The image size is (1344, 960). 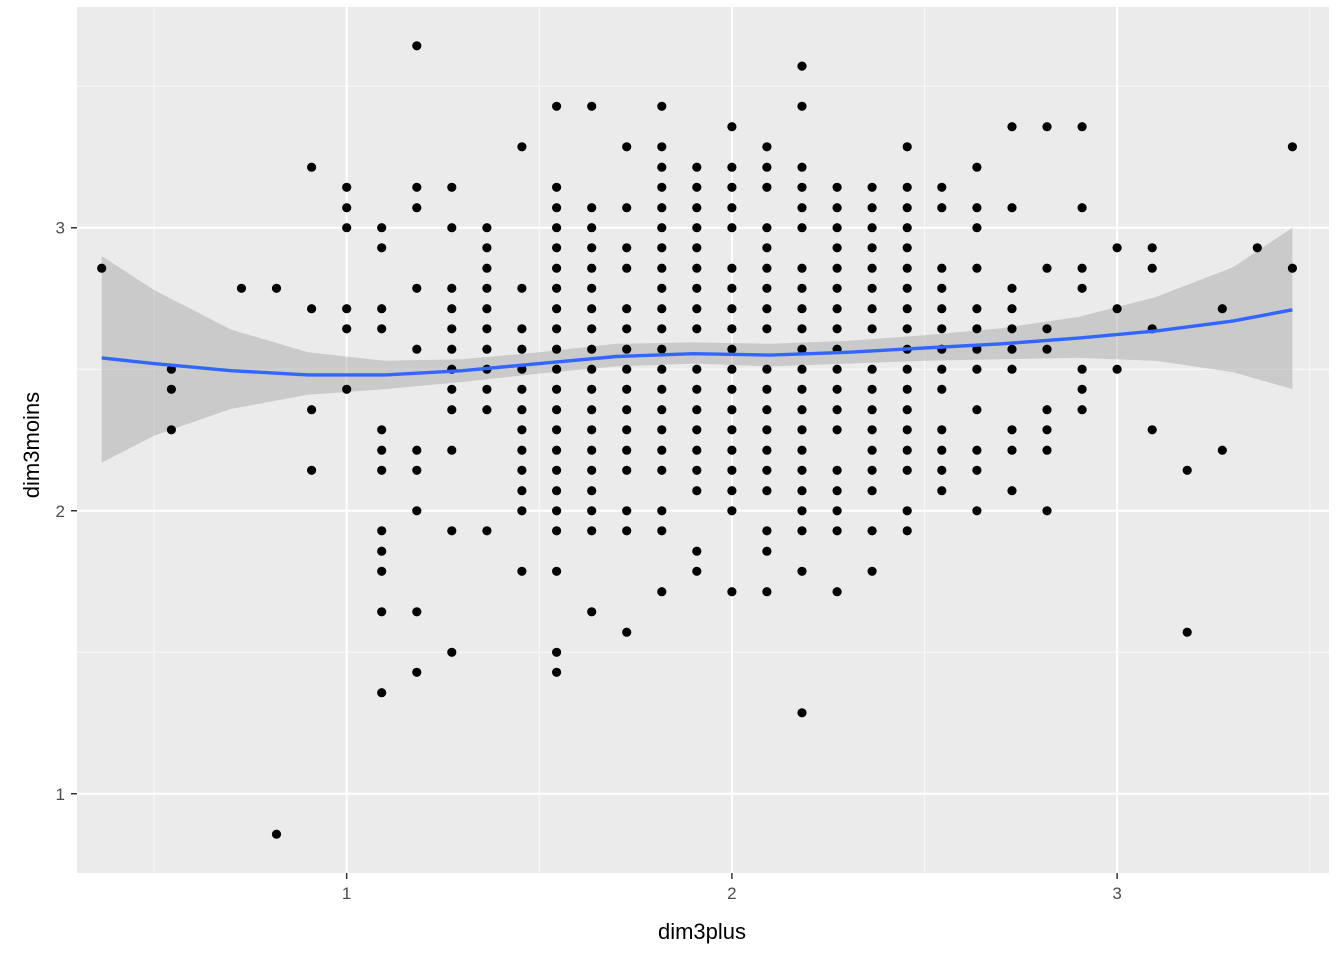 I want to click on smooth-line, so click(x=697, y=342).